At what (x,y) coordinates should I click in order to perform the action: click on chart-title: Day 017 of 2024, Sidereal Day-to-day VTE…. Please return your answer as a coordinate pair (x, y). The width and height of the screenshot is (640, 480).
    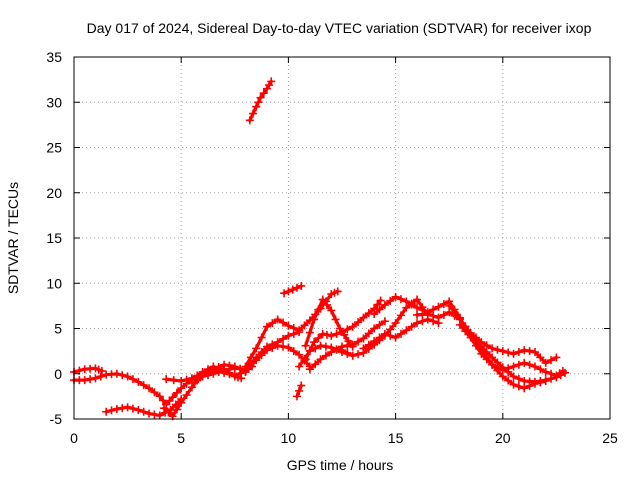
    Looking at the image, I should click on (339, 28).